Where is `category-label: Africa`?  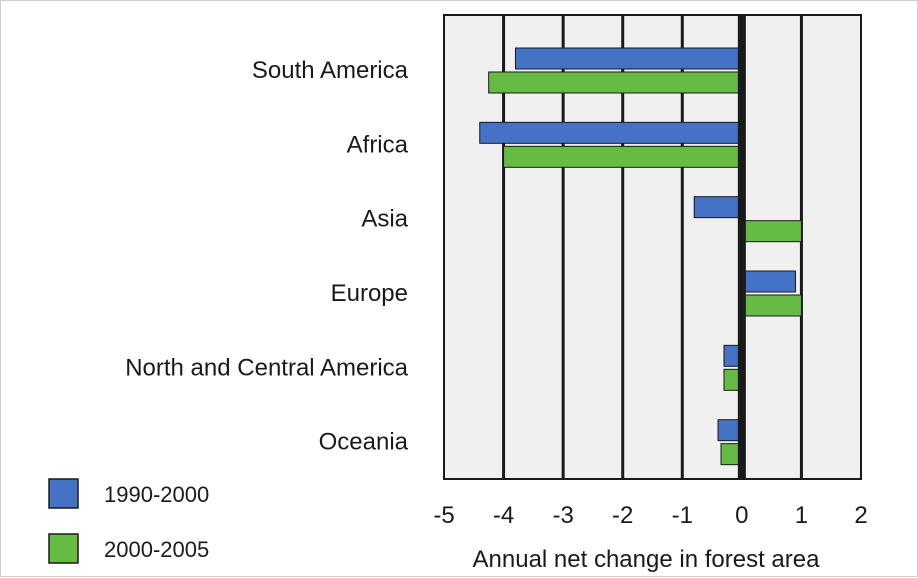 category-label: Africa is located at coordinates (378, 144).